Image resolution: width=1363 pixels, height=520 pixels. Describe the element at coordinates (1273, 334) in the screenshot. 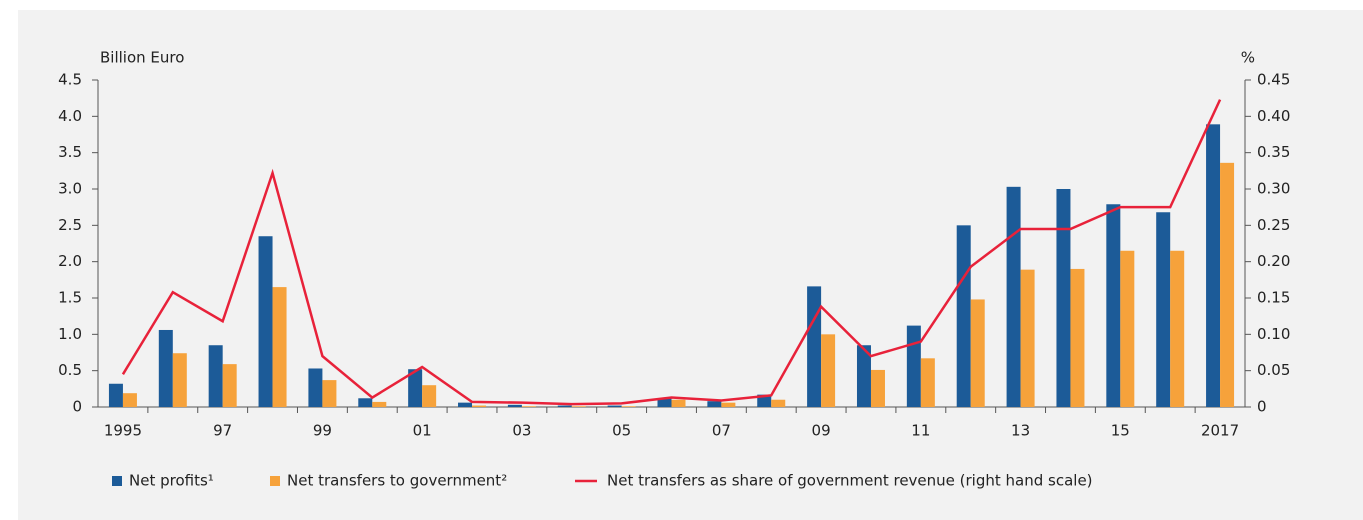

I see `y2-tick-label: 0.10` at that location.